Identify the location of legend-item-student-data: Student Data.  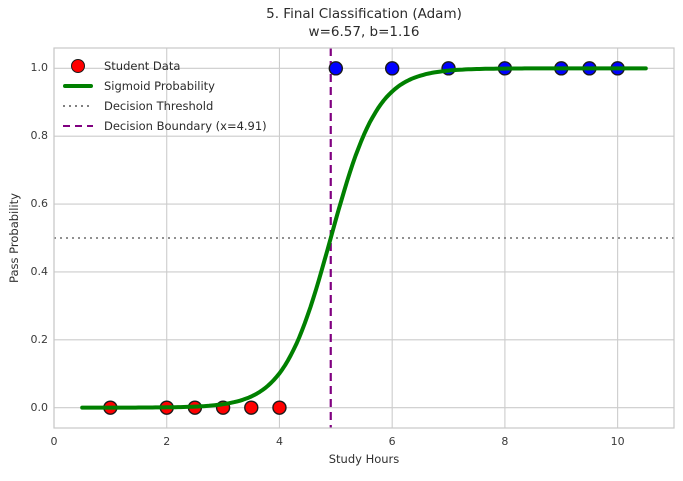
(164, 66).